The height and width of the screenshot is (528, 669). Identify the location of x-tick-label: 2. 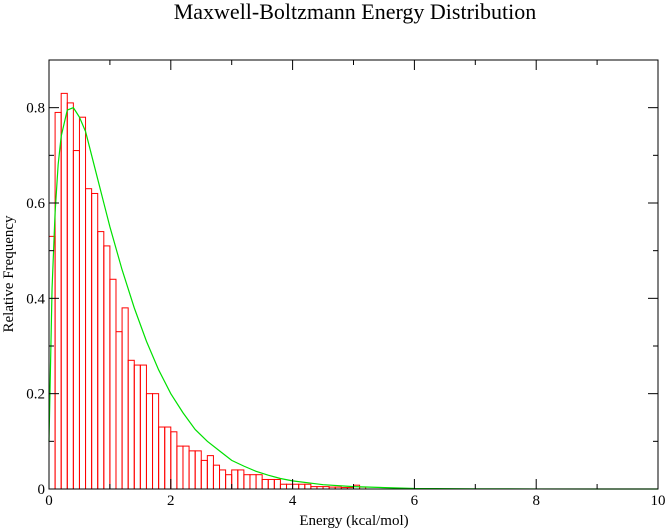
(171, 501).